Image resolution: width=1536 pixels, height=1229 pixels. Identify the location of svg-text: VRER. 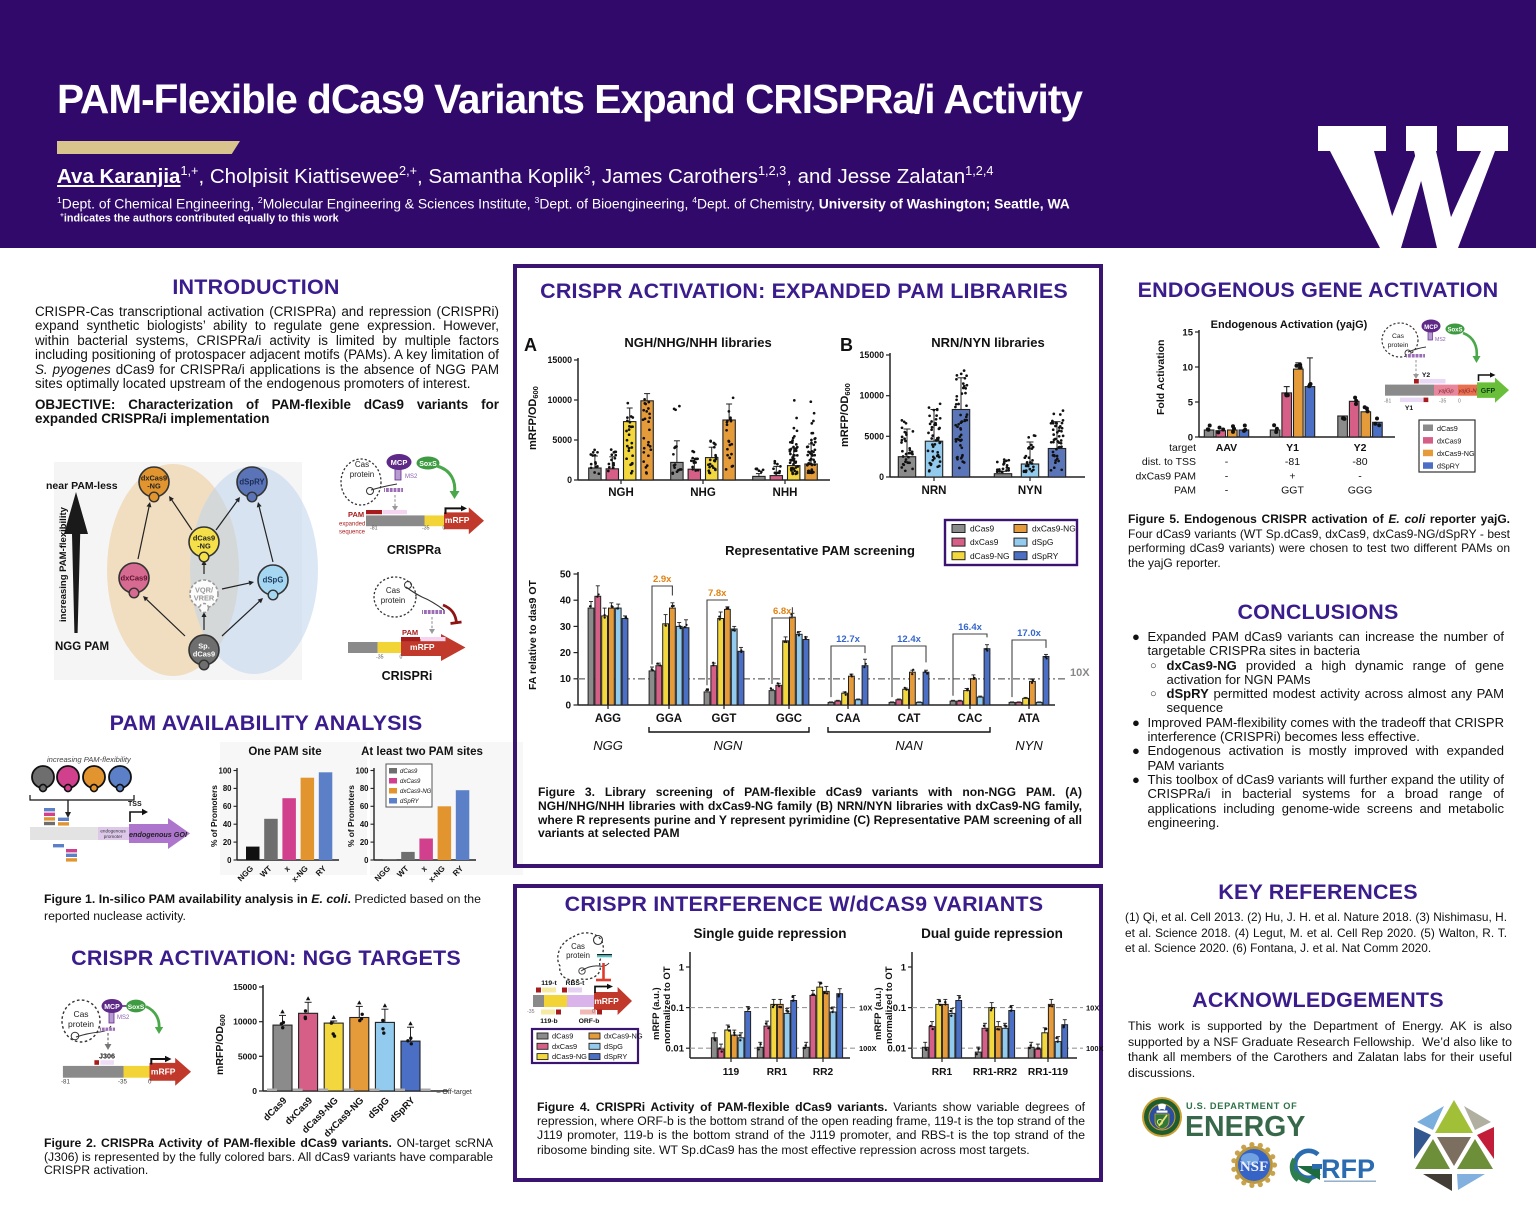
(204, 598).